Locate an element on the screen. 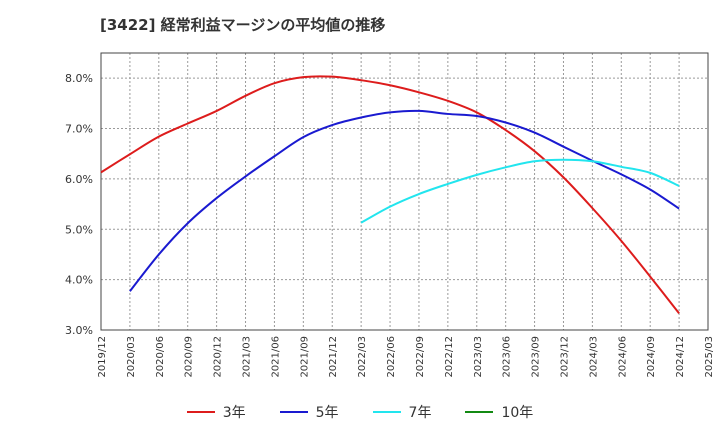 The width and height of the screenshot is (720, 440). x-tick-label: 2020/09 is located at coordinates (189, 357).